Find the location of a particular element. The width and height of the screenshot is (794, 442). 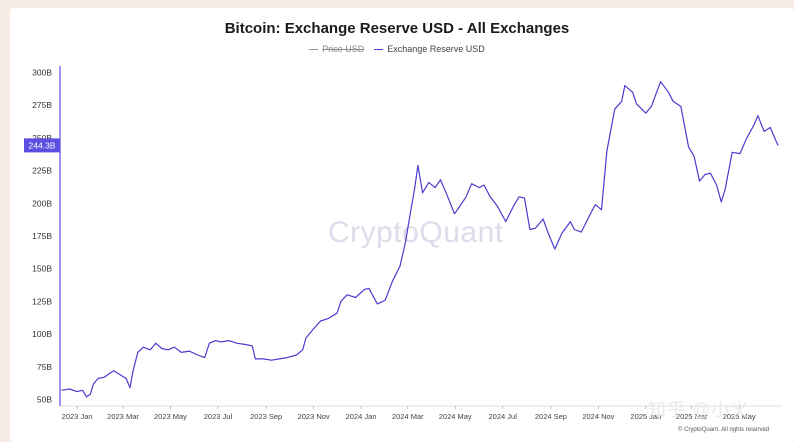

y-tick-label: 175B is located at coordinates (42, 236).